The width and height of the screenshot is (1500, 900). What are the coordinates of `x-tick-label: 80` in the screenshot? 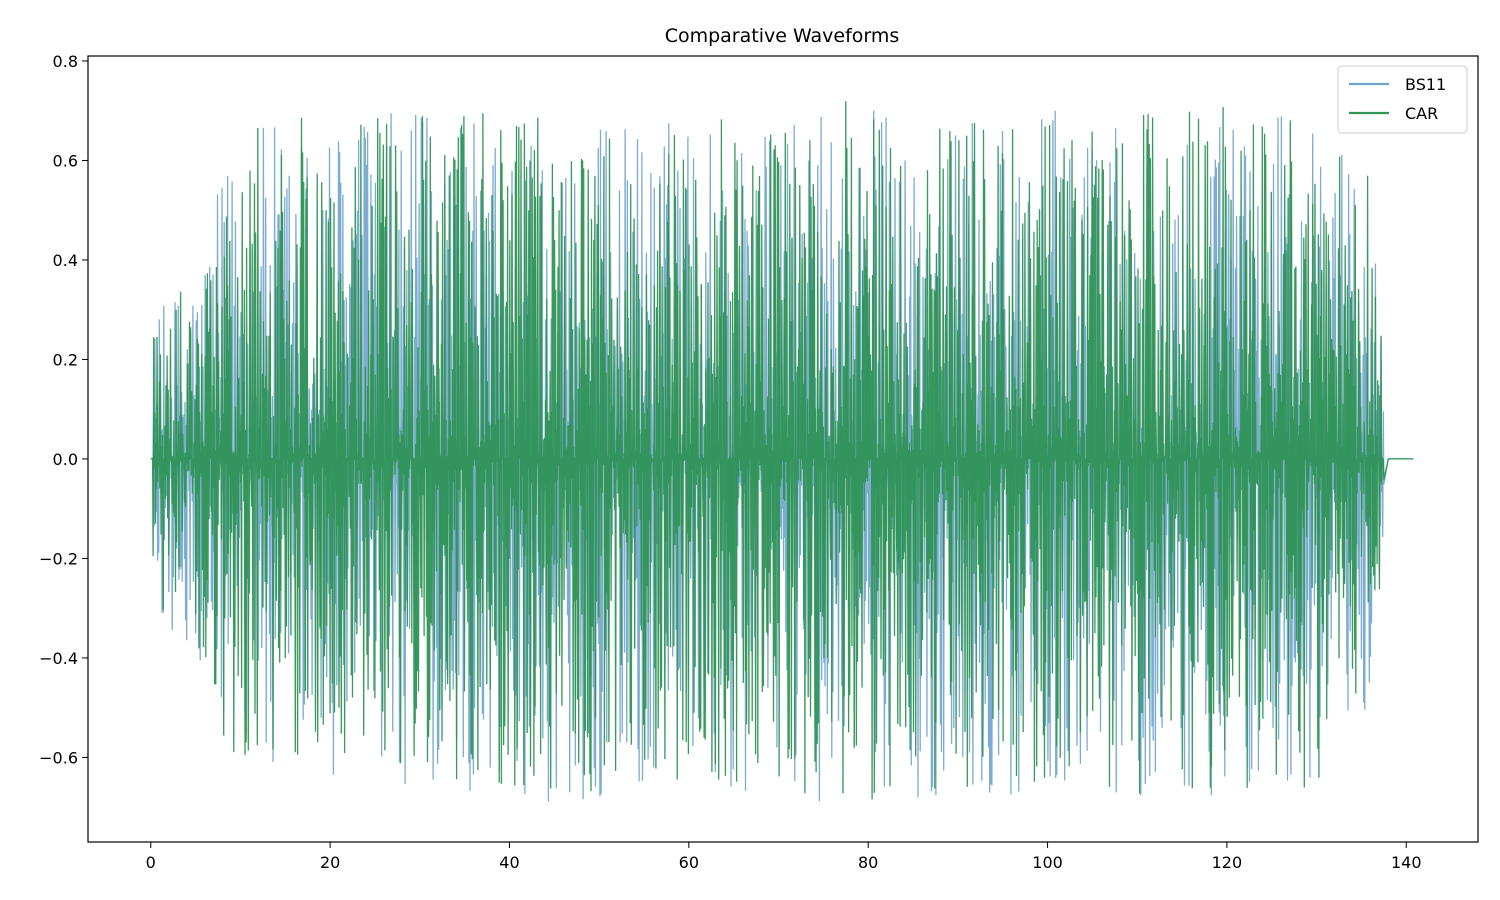 It's located at (868, 862).